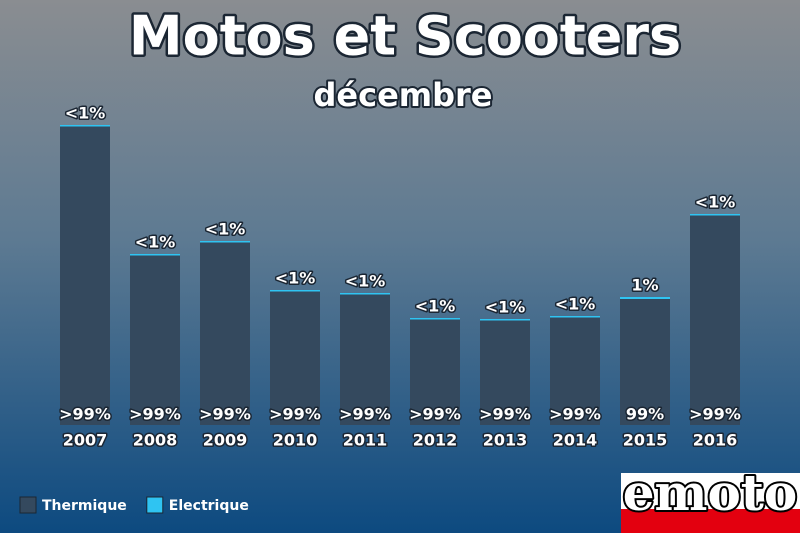 Image resolution: width=800 pixels, height=533 pixels. Describe the element at coordinates (402, 95) in the screenshot. I see `chart-subtitle: décembre` at that location.